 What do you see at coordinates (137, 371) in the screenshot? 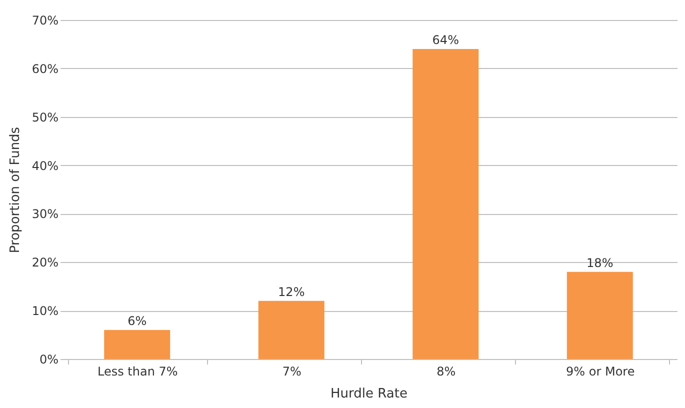
I see `x-tick-label: Less than 7%` at bounding box center [137, 371].